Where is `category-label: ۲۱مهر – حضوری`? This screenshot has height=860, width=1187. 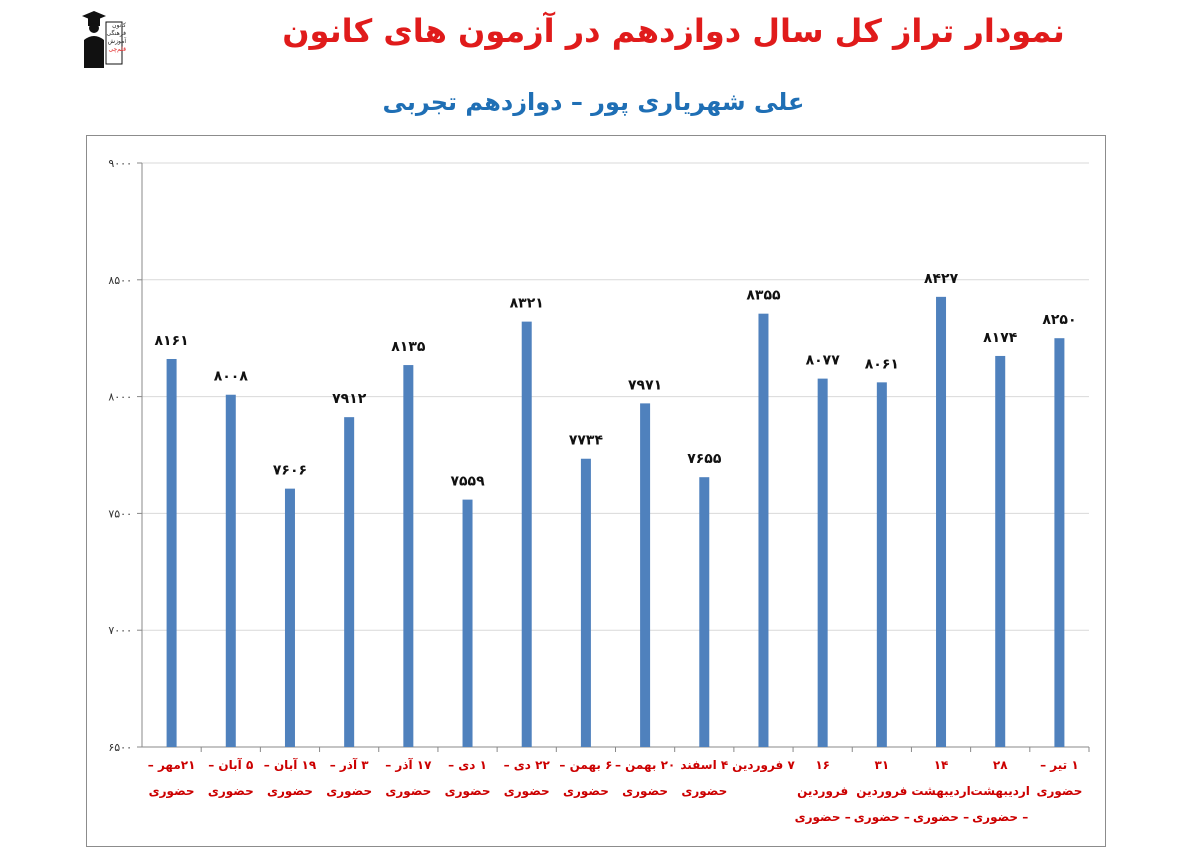 category-label: ۲۱مهر – حضوری is located at coordinates (172, 778).